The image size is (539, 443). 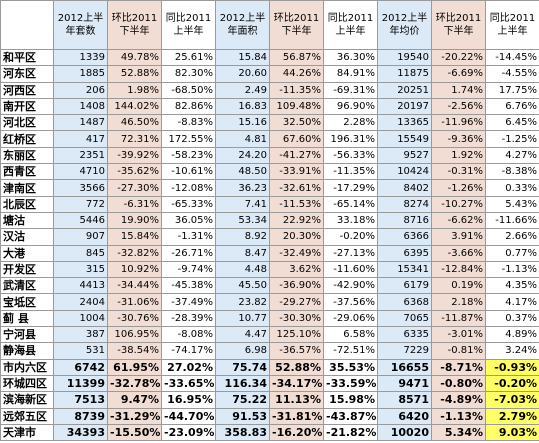 What do you see at coordinates (296, 188) in the screenshot?
I see `value-cell: -32.61%` at bounding box center [296, 188].